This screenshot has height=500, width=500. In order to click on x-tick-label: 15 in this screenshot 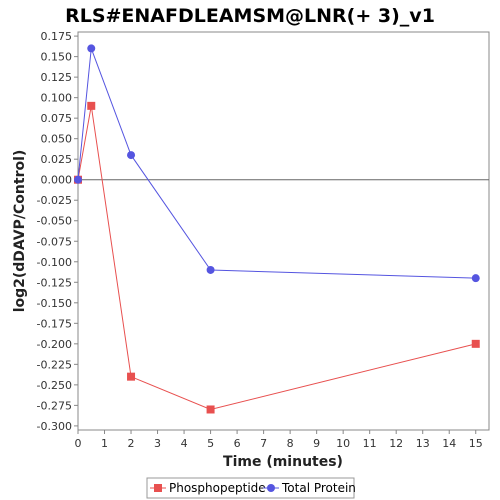, I will do `click(476, 443)`.